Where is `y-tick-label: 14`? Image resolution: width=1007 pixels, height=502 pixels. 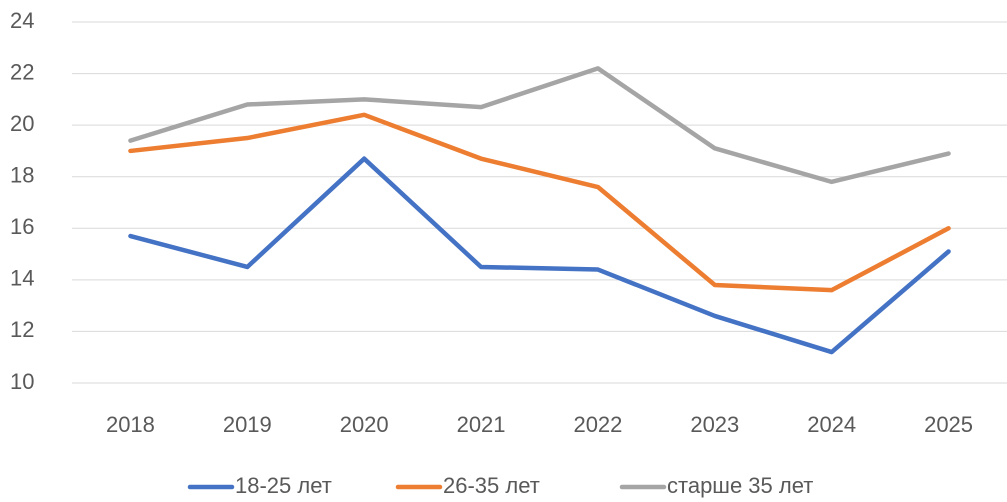
y-tick-label: 14 is located at coordinates (22, 278).